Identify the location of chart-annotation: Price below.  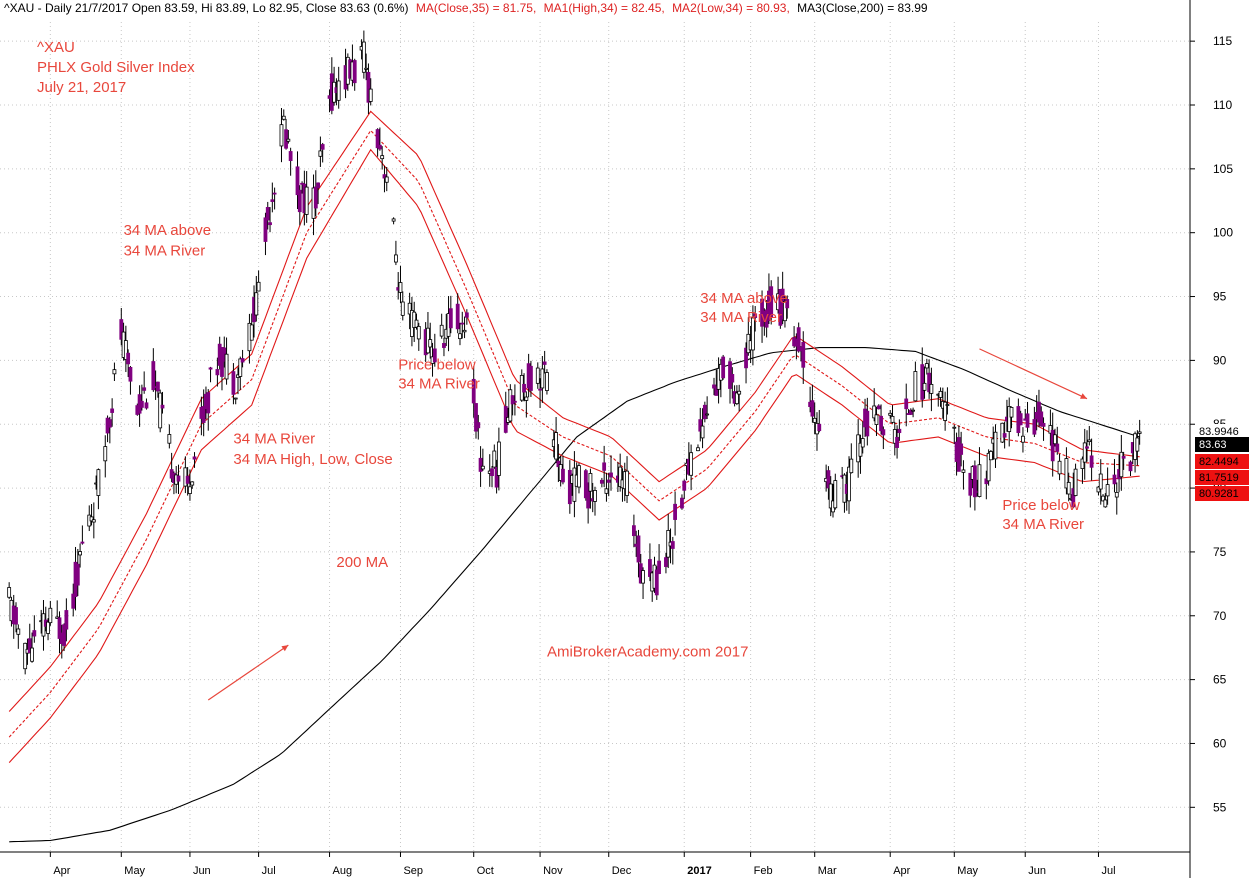
(437, 364).